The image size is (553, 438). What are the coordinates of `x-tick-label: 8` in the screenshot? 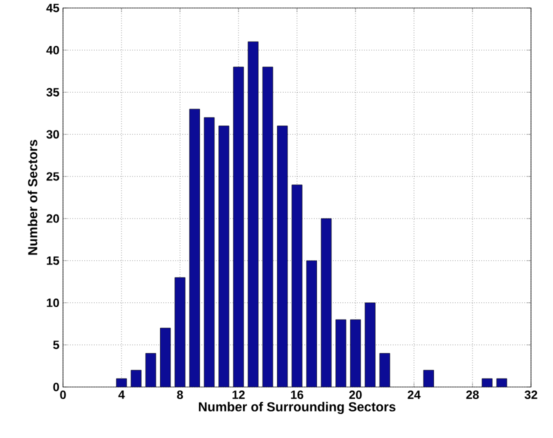 It's located at (180, 395).